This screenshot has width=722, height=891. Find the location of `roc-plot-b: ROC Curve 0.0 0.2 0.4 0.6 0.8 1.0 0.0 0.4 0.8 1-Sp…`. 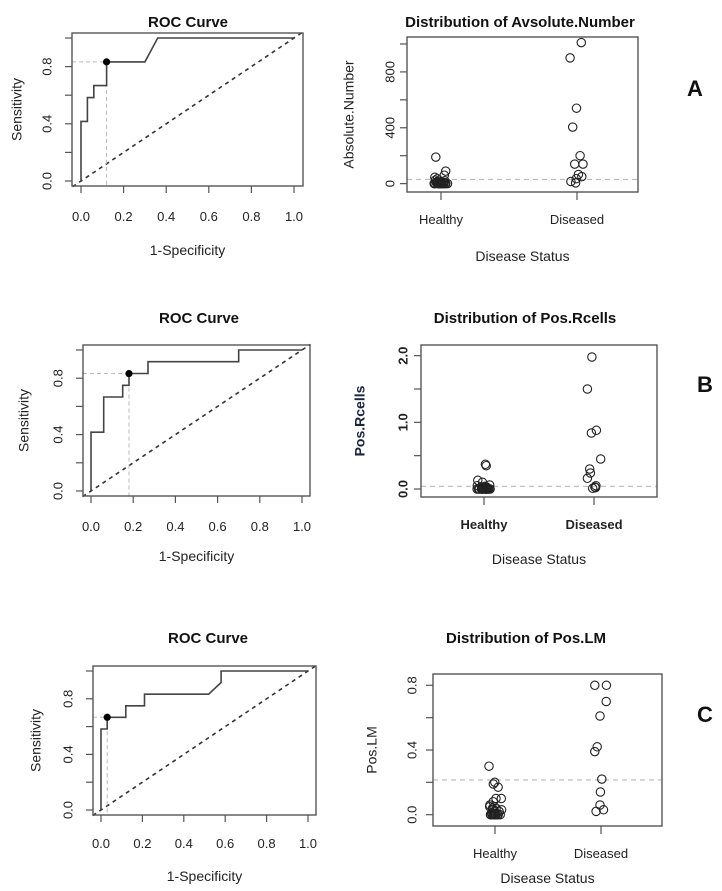

roc-plot-b: ROC Curve 0.0 0.2 0.4 0.6 0.8 1.0 0.0 0.4 0.8 1-Sp… is located at coordinates (163, 437).